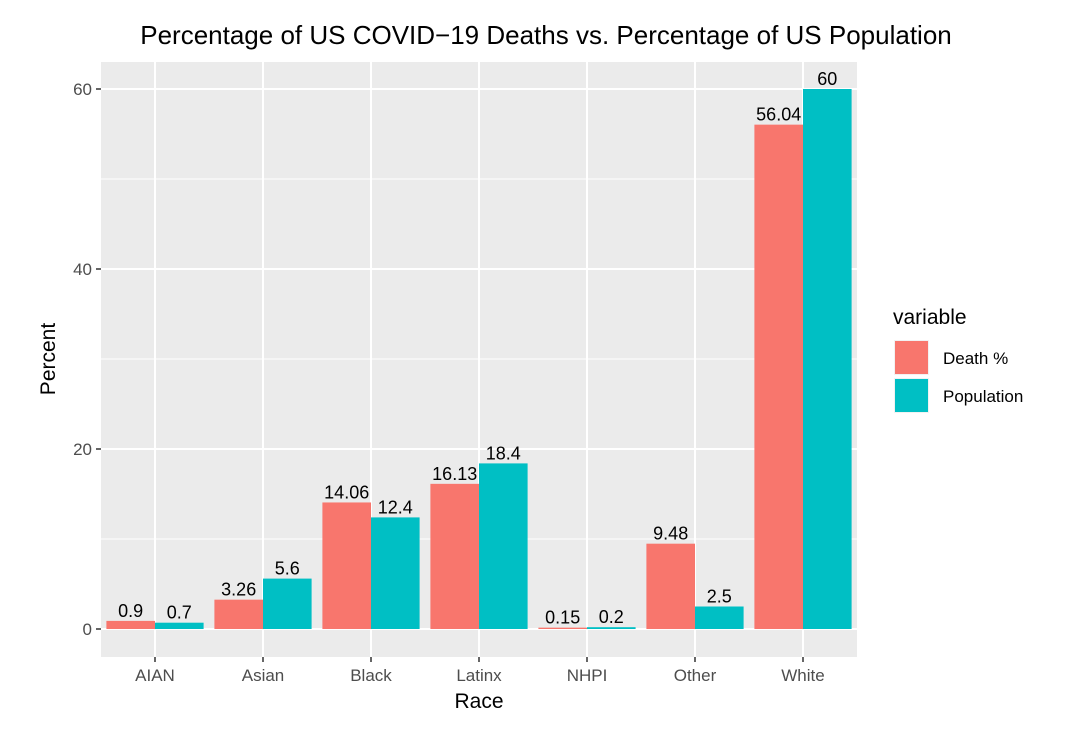  What do you see at coordinates (454, 474) in the screenshot?
I see `data-label: 16.13` at bounding box center [454, 474].